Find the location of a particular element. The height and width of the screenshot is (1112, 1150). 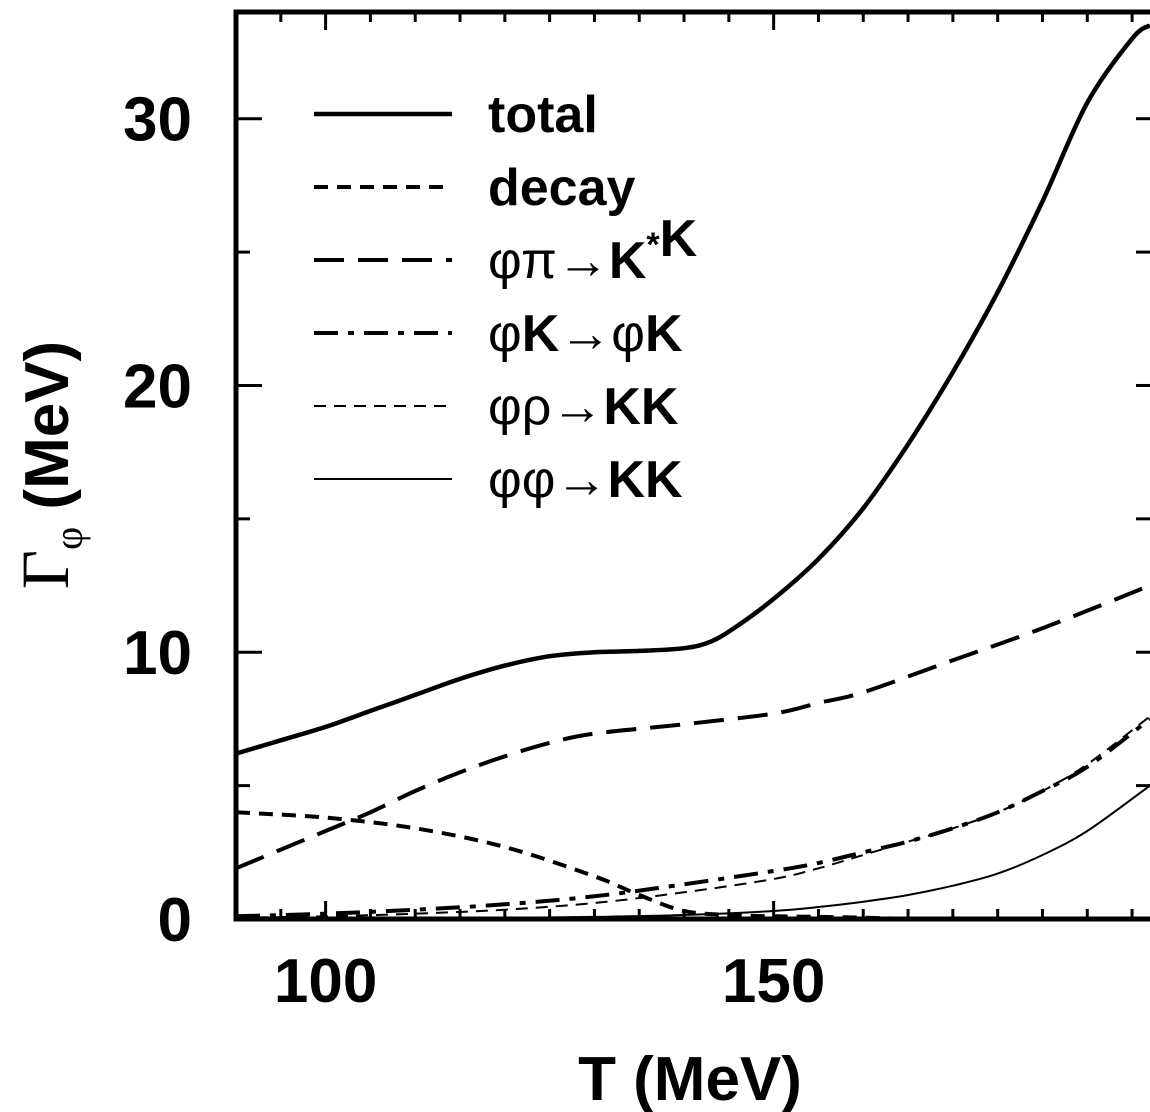

y-tick-label: 0 is located at coordinates (175, 920).